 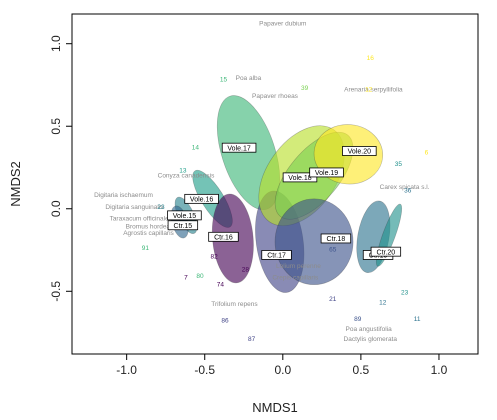 I want to click on species-label-crepis-capillaris: Crepis capillaris, so click(x=295, y=278).